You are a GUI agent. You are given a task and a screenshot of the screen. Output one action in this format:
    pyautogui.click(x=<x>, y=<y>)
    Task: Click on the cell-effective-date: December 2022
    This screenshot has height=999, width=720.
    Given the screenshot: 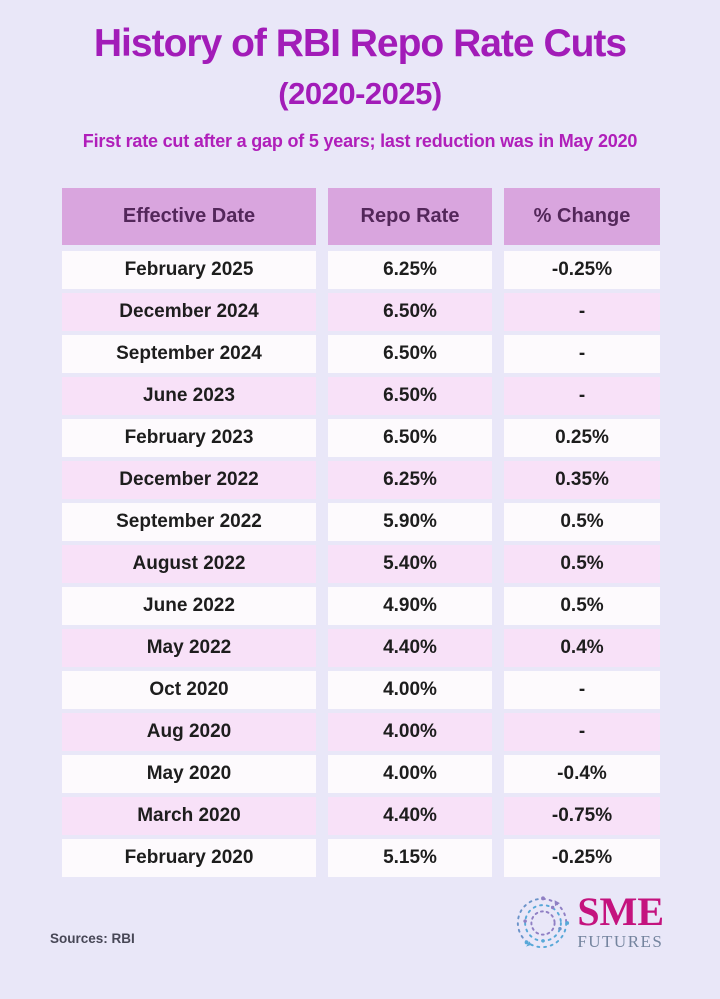 What is the action you would take?
    pyautogui.click(x=189, y=480)
    